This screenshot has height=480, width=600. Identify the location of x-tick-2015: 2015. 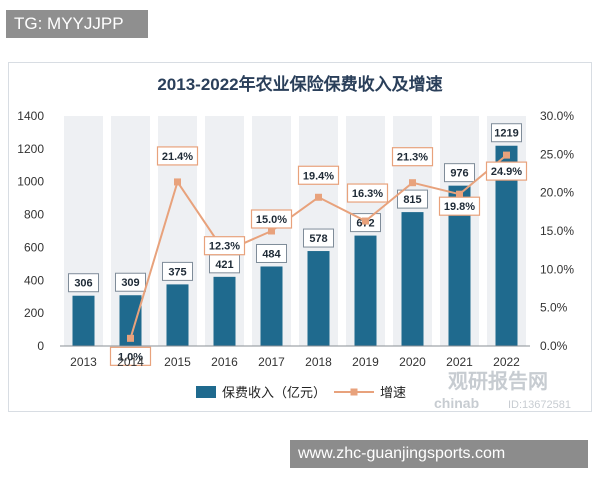
(177, 362).